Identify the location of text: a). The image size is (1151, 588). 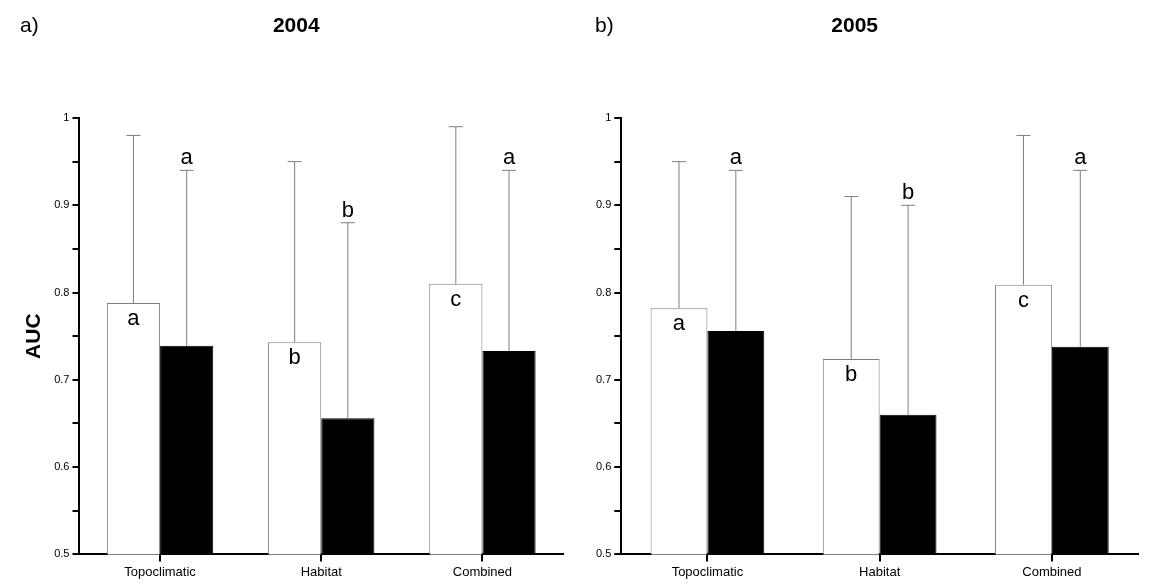
(29, 25).